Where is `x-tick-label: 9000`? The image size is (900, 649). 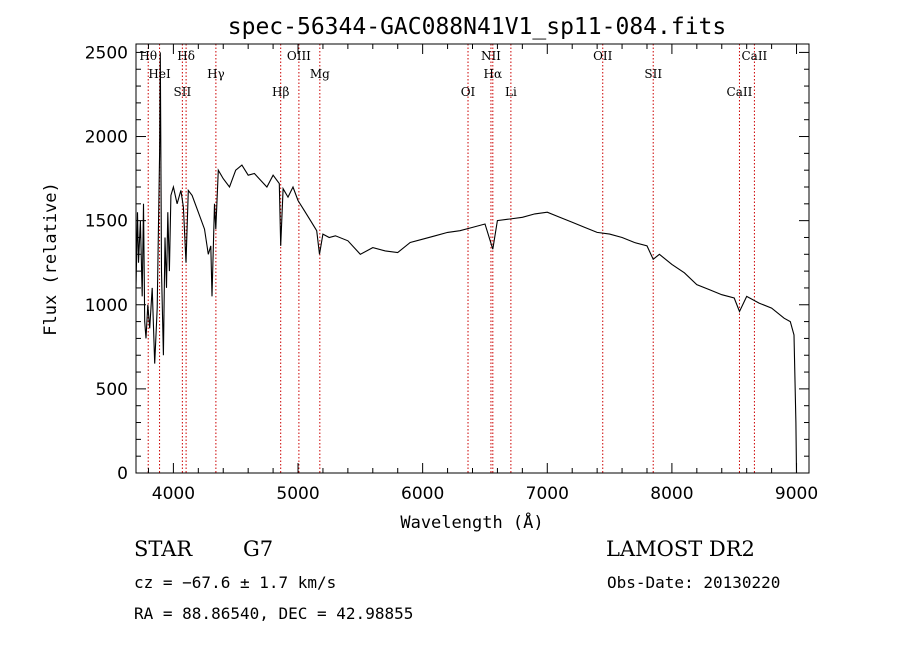
x-tick-label: 9000 is located at coordinates (796, 494).